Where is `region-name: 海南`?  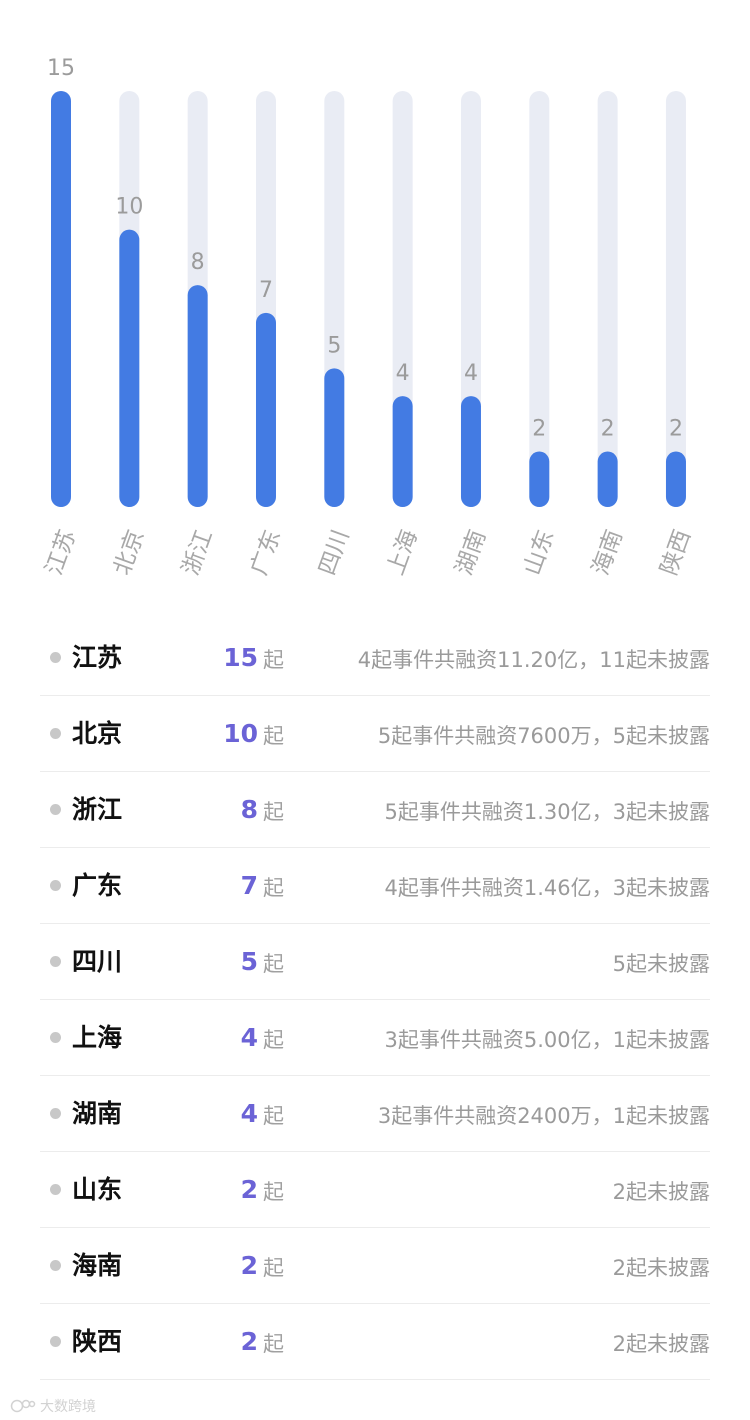 region-name: 海南 is located at coordinates (97, 1265).